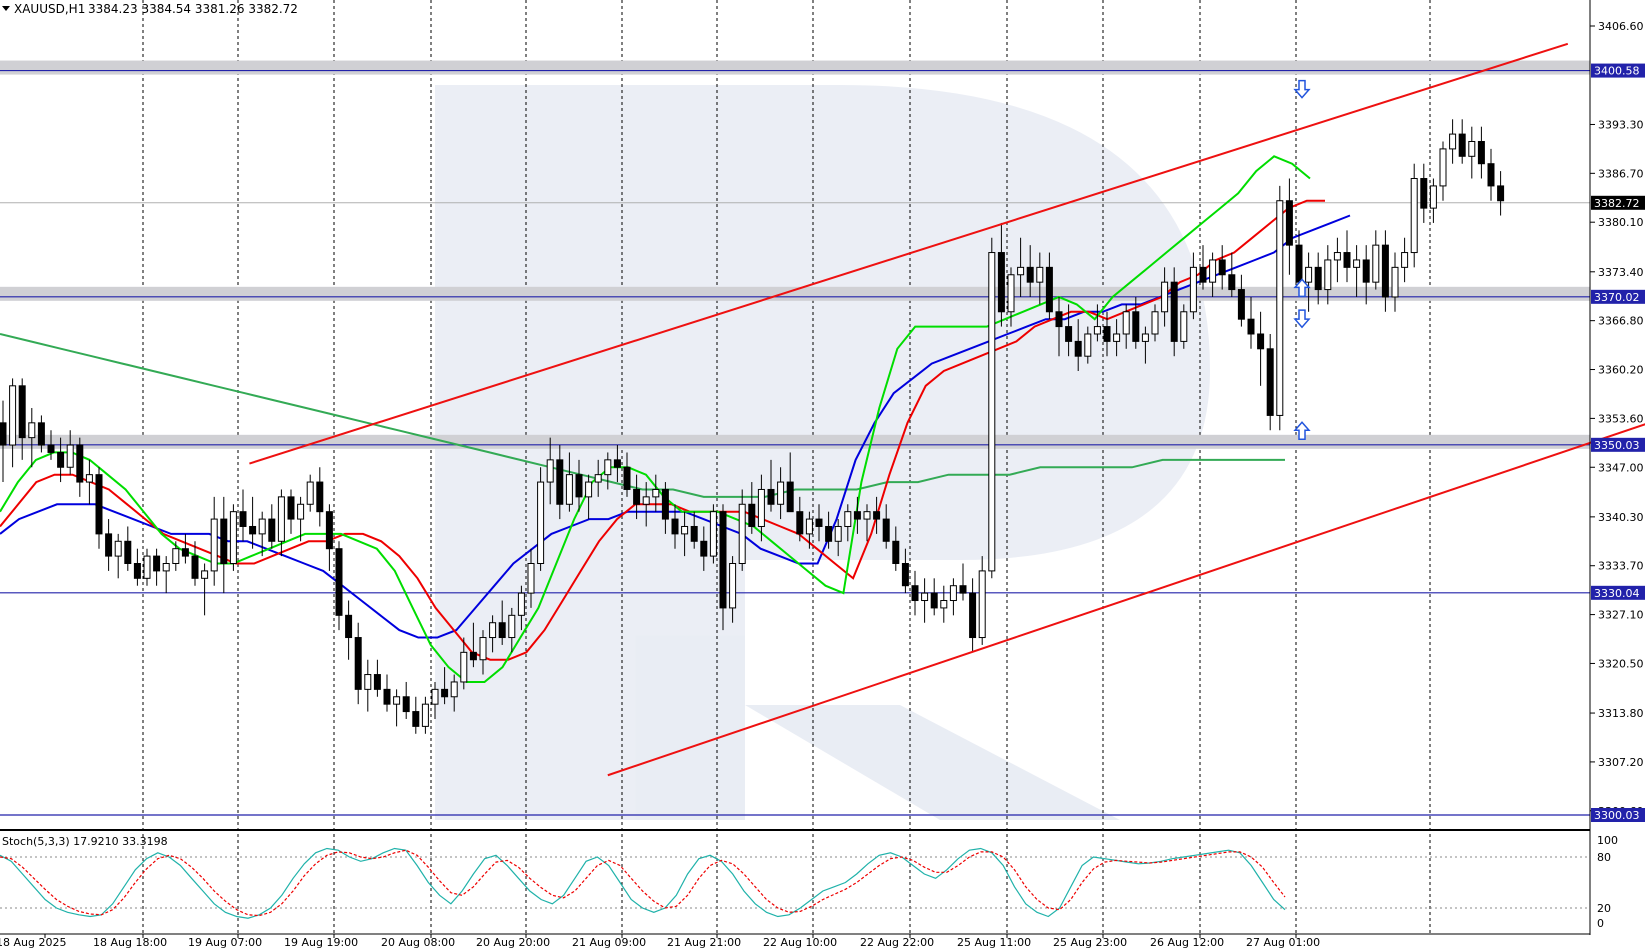 The height and width of the screenshot is (948, 1645). I want to click on stoch-tick-label: 20, so click(1604, 908).